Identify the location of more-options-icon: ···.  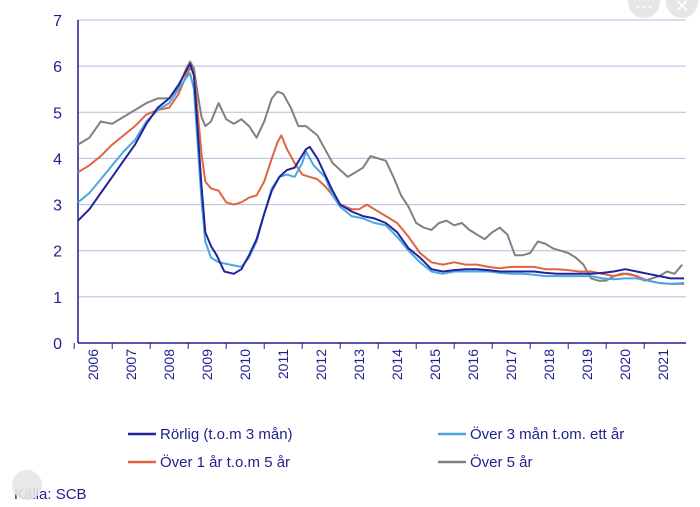
(644, 9).